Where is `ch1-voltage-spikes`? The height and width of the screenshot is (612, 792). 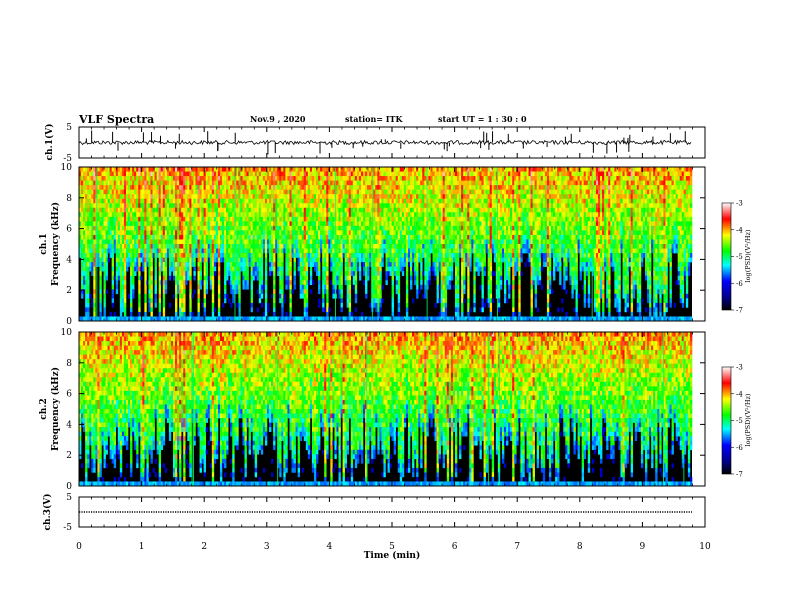
ch1-voltage-spikes is located at coordinates (385, 142).